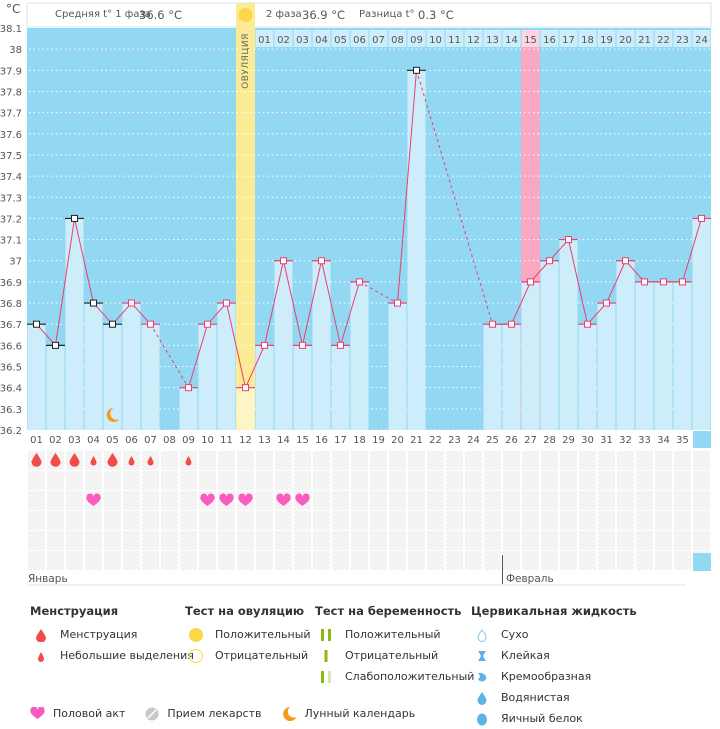 This screenshot has width=720, height=729. What do you see at coordinates (41, 656) in the screenshot?
I see `light-discharge-drop-icon` at bounding box center [41, 656].